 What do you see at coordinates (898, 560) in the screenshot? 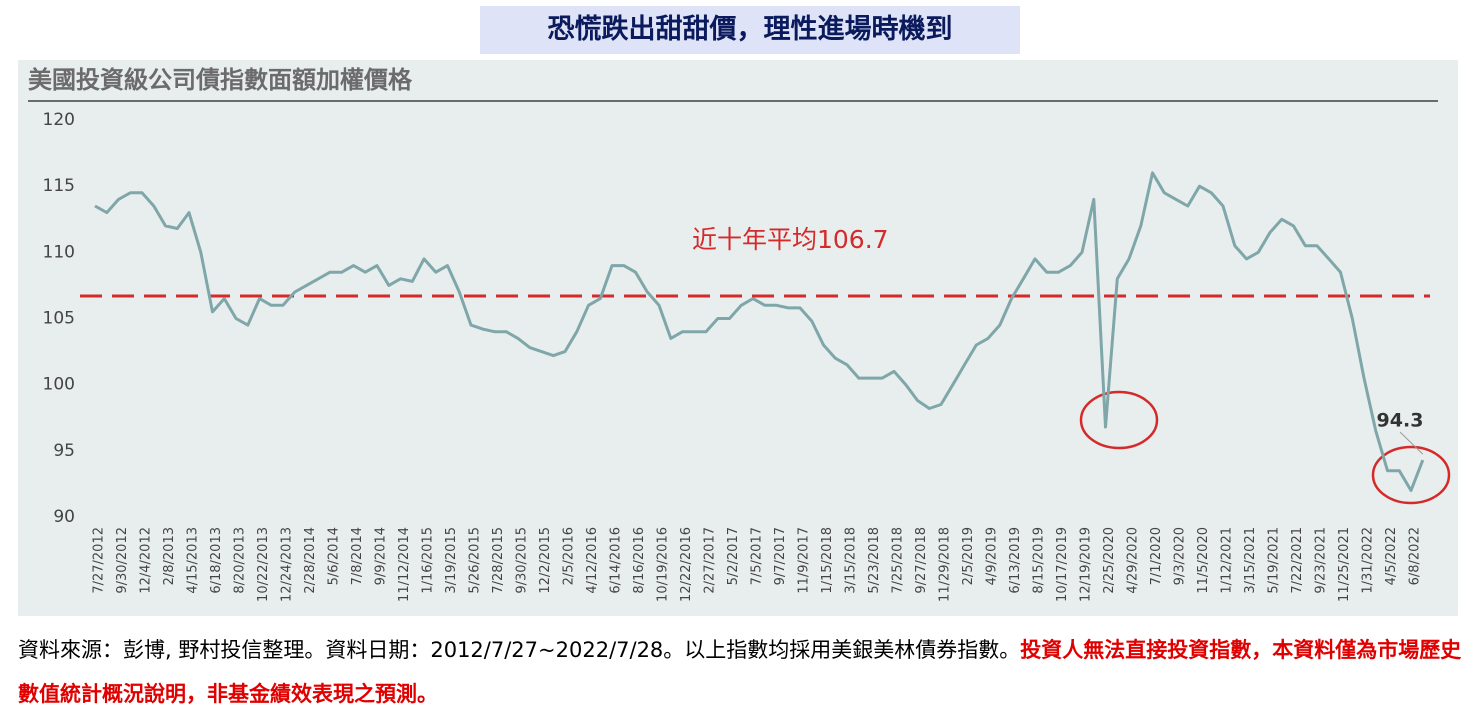
I see `x-tick-label: 7/25/2018` at bounding box center [898, 560].